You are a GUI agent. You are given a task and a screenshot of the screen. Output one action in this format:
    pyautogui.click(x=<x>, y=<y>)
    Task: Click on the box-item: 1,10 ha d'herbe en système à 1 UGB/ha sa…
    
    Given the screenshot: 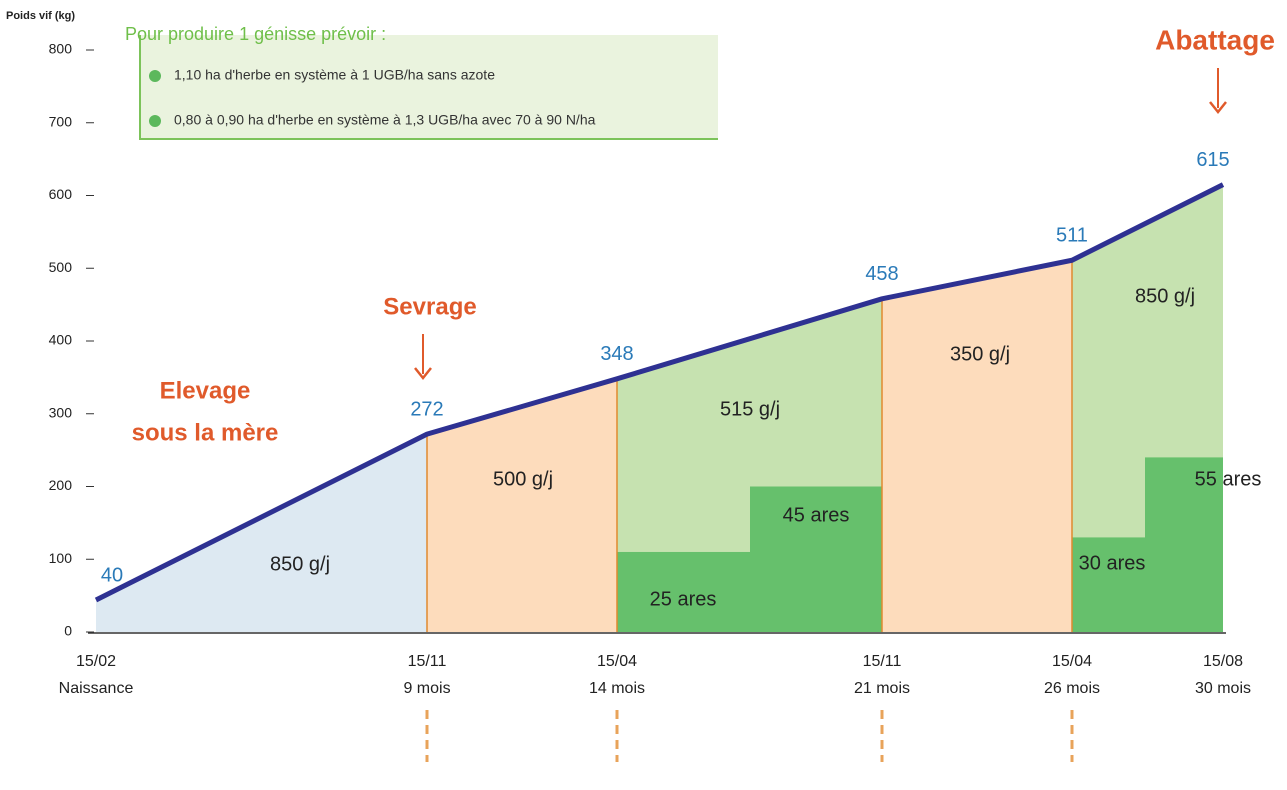 What is the action you would take?
    pyautogui.click(x=334, y=75)
    